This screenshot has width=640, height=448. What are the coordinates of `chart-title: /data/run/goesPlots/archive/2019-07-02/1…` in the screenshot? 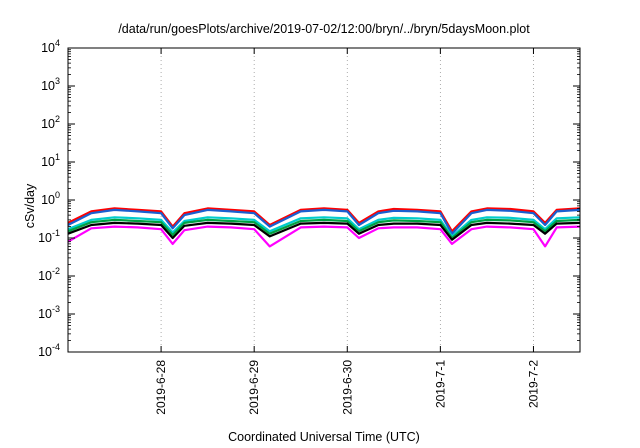 It's located at (324, 29).